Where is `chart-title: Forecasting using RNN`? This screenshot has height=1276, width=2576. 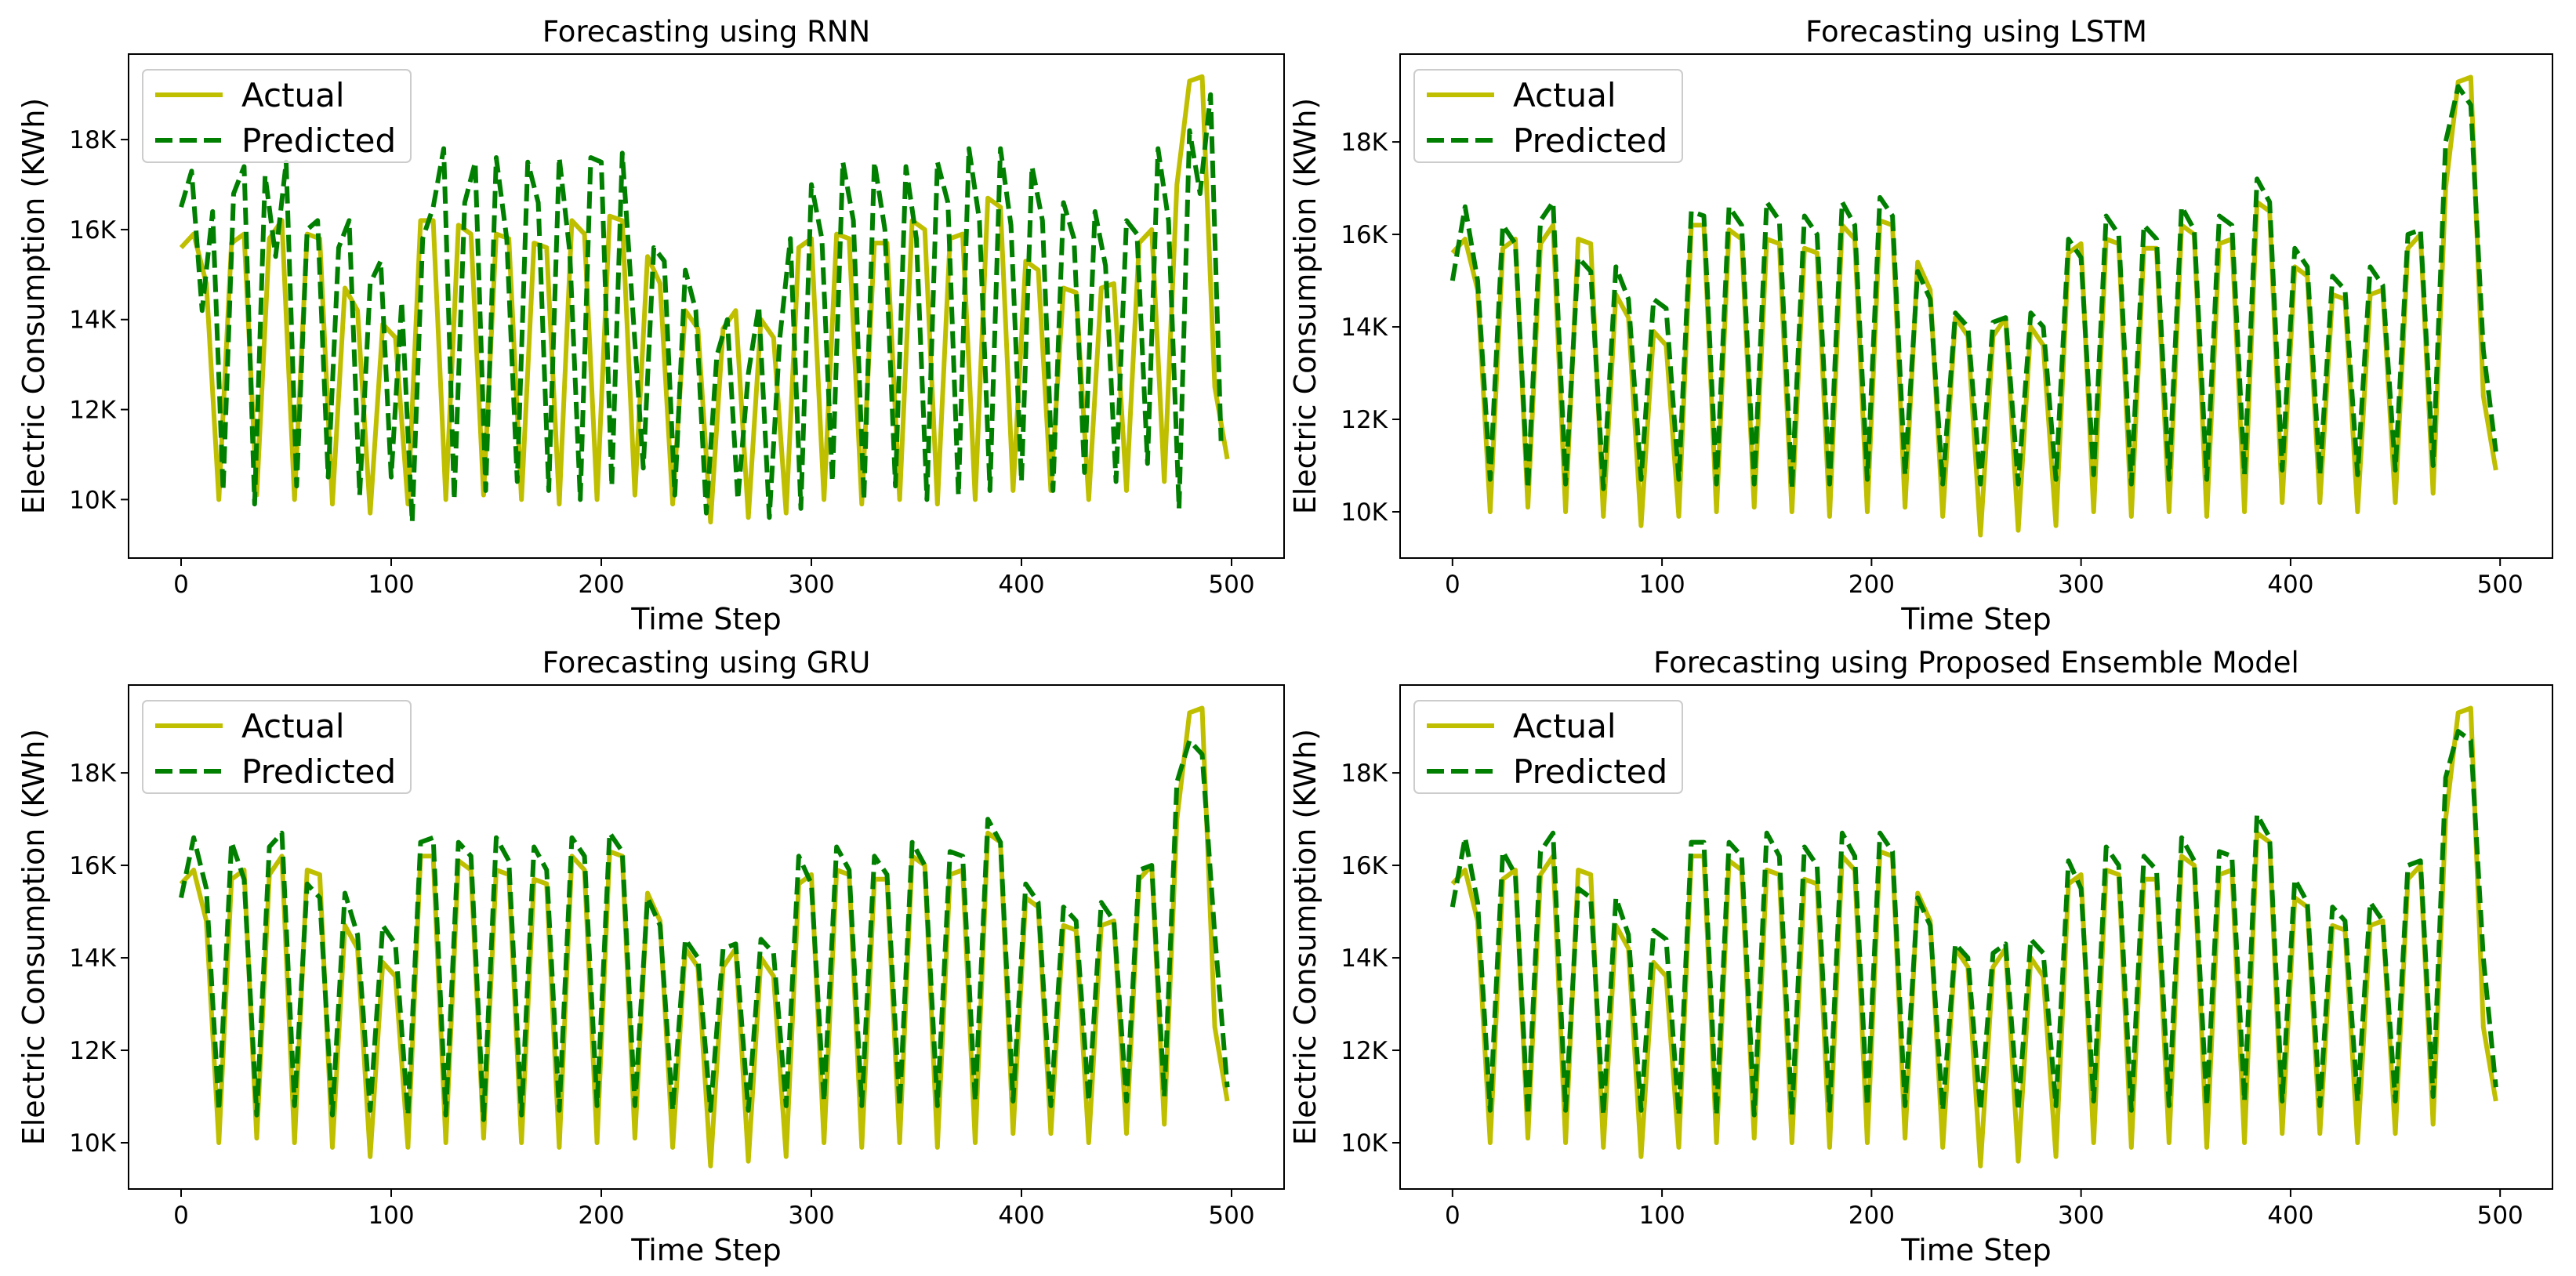
chart-title: Forecasting using RNN is located at coordinates (706, 32).